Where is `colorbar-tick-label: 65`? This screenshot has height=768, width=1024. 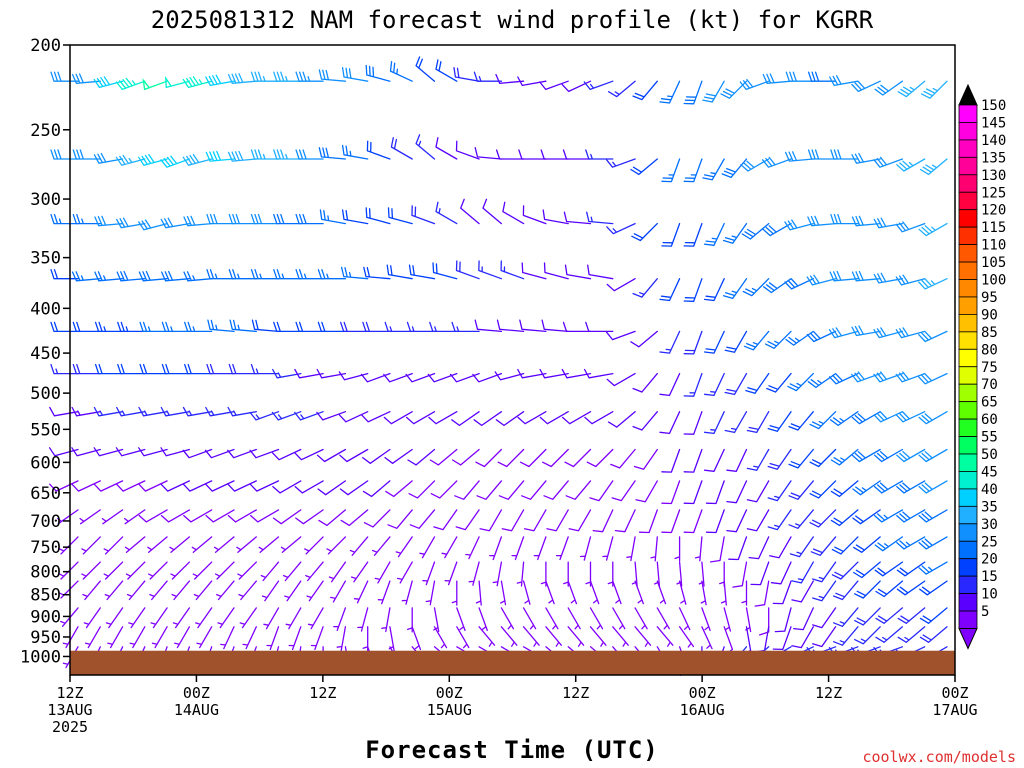 colorbar-tick-label: 65 is located at coordinates (989, 403).